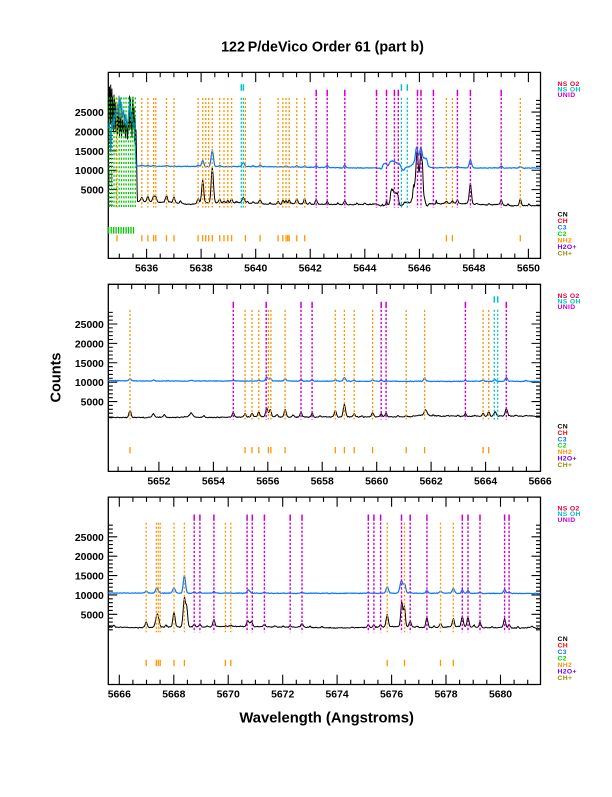 This screenshot has width=612, height=797. I want to click on svg-text: 5656, so click(267, 482).